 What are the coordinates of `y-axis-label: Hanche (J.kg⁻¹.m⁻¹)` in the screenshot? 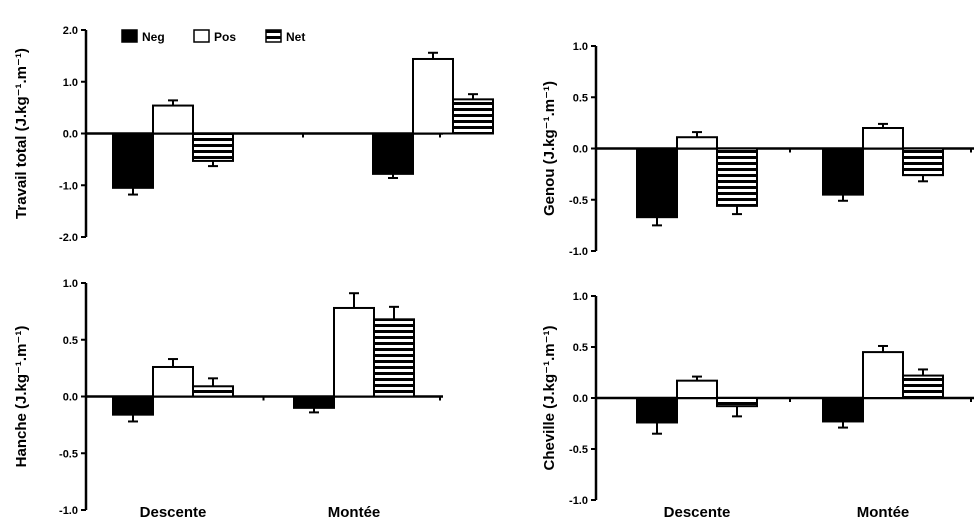 It's located at (21, 397).